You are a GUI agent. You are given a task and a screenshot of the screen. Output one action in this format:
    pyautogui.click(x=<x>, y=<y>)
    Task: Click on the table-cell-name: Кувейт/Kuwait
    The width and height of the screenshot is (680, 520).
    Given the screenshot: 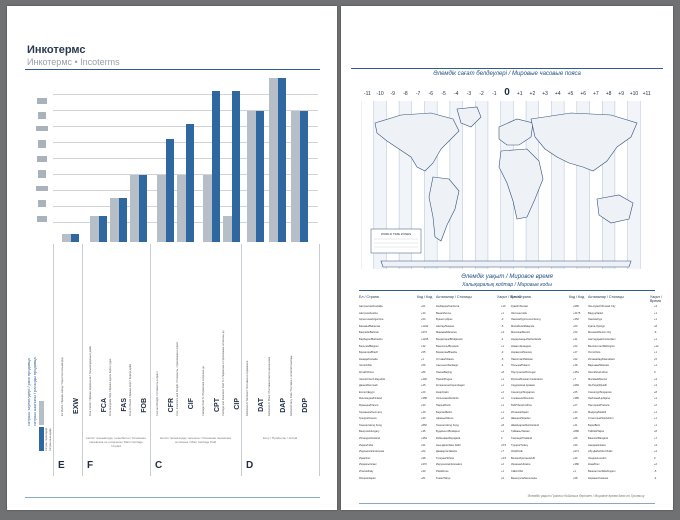 What is the action you would take?
    pyautogui.click(x=519, y=306)
    